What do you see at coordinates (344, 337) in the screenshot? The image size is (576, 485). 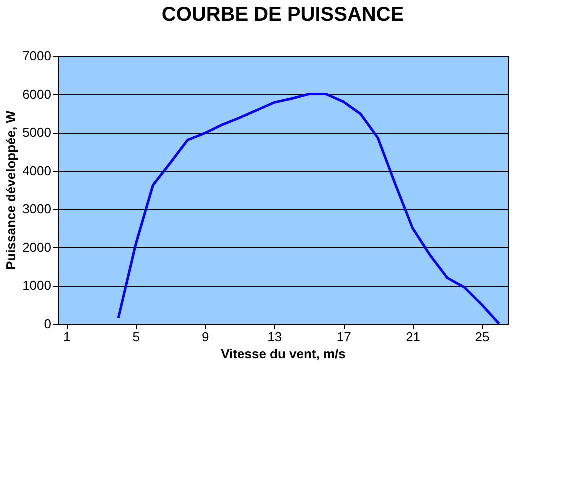 I see `x-tick-label: 17` at bounding box center [344, 337].